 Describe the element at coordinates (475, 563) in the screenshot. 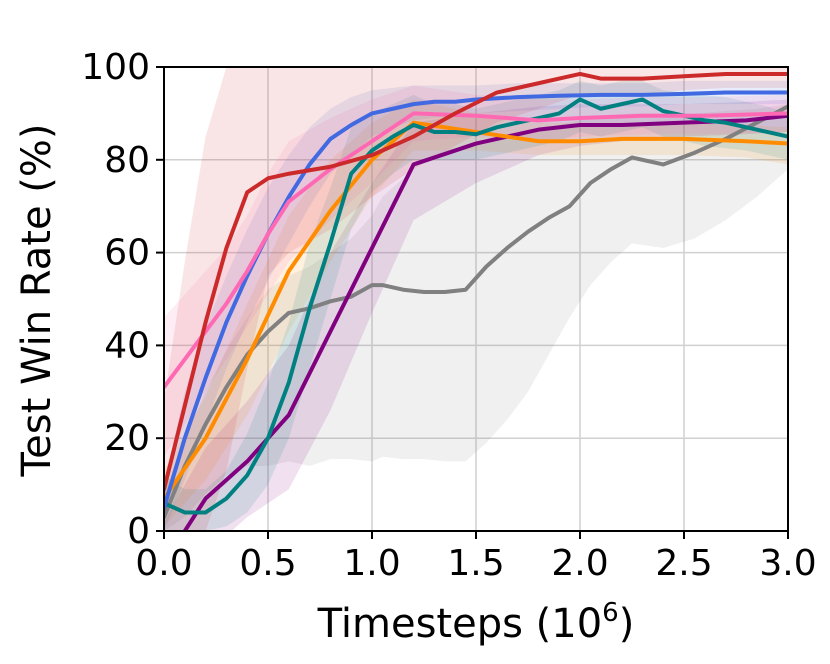

I see `x-tick-label: 1.5` at that location.